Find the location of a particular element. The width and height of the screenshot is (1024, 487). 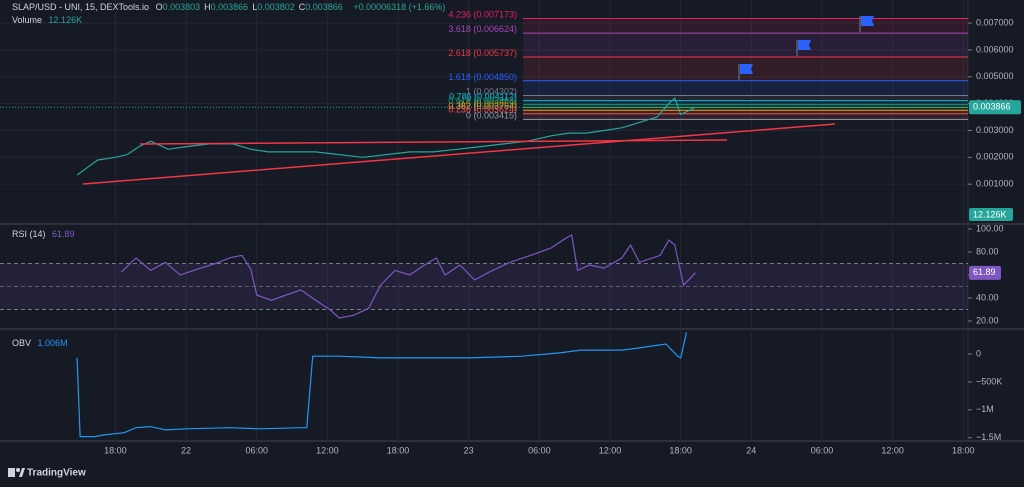

fib-label: 1.618 (0.004850) is located at coordinates (482, 77).